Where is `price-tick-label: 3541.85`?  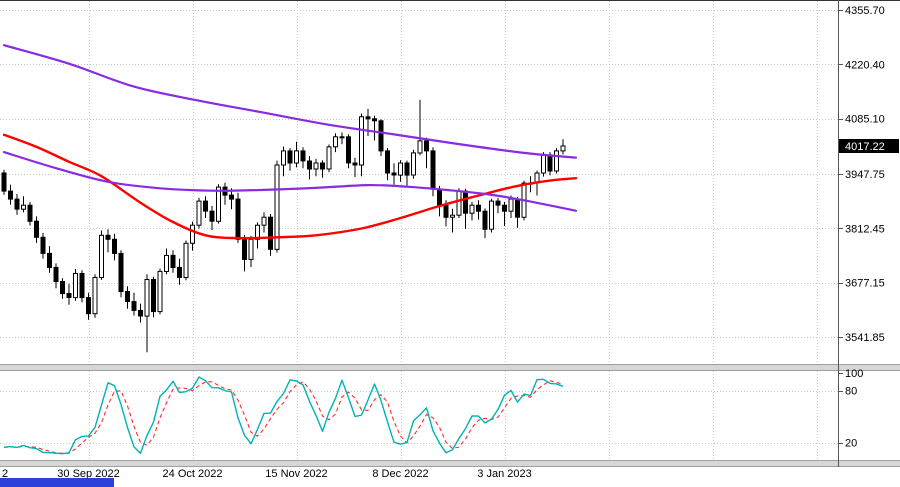 price-tick-label: 3541.85 is located at coordinates (865, 338).